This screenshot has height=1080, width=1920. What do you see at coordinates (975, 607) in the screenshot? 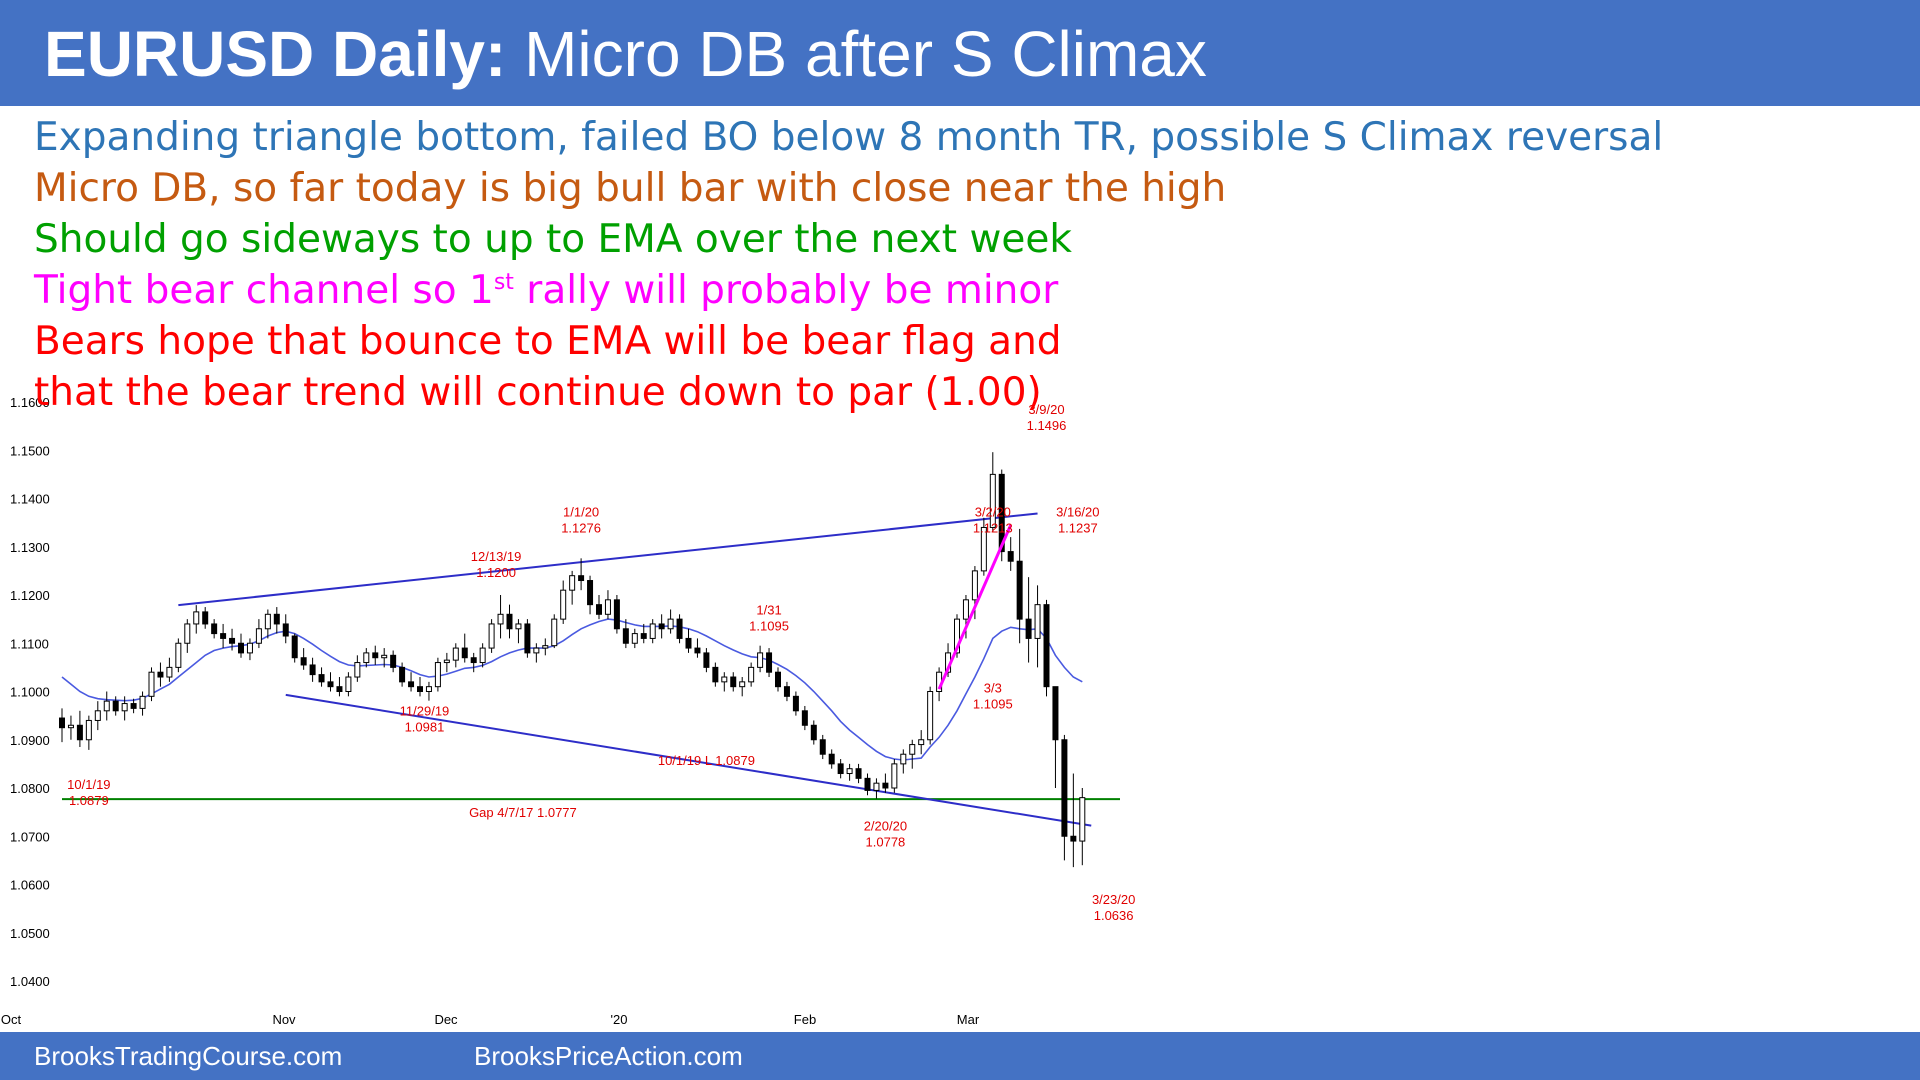
I see `bull-channel-line` at bounding box center [975, 607].